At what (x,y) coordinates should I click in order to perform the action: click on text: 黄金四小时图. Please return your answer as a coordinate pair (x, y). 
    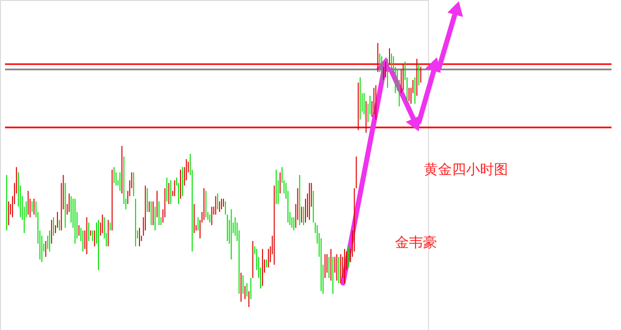
    Looking at the image, I should click on (466, 170).